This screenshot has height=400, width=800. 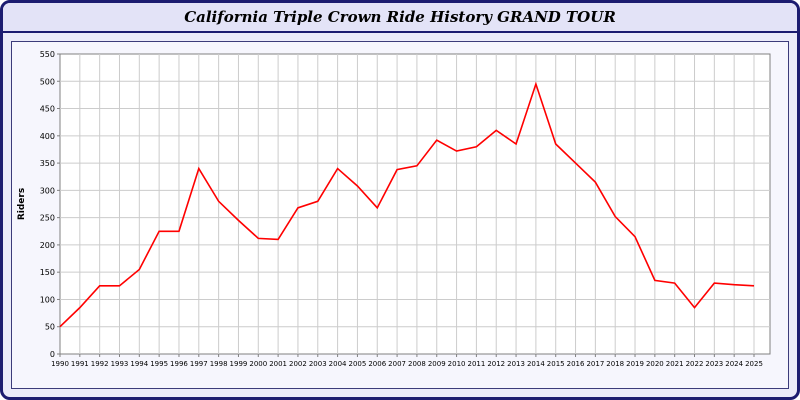 What do you see at coordinates (298, 364) in the screenshot?
I see `x-tick-label: 2002` at bounding box center [298, 364].